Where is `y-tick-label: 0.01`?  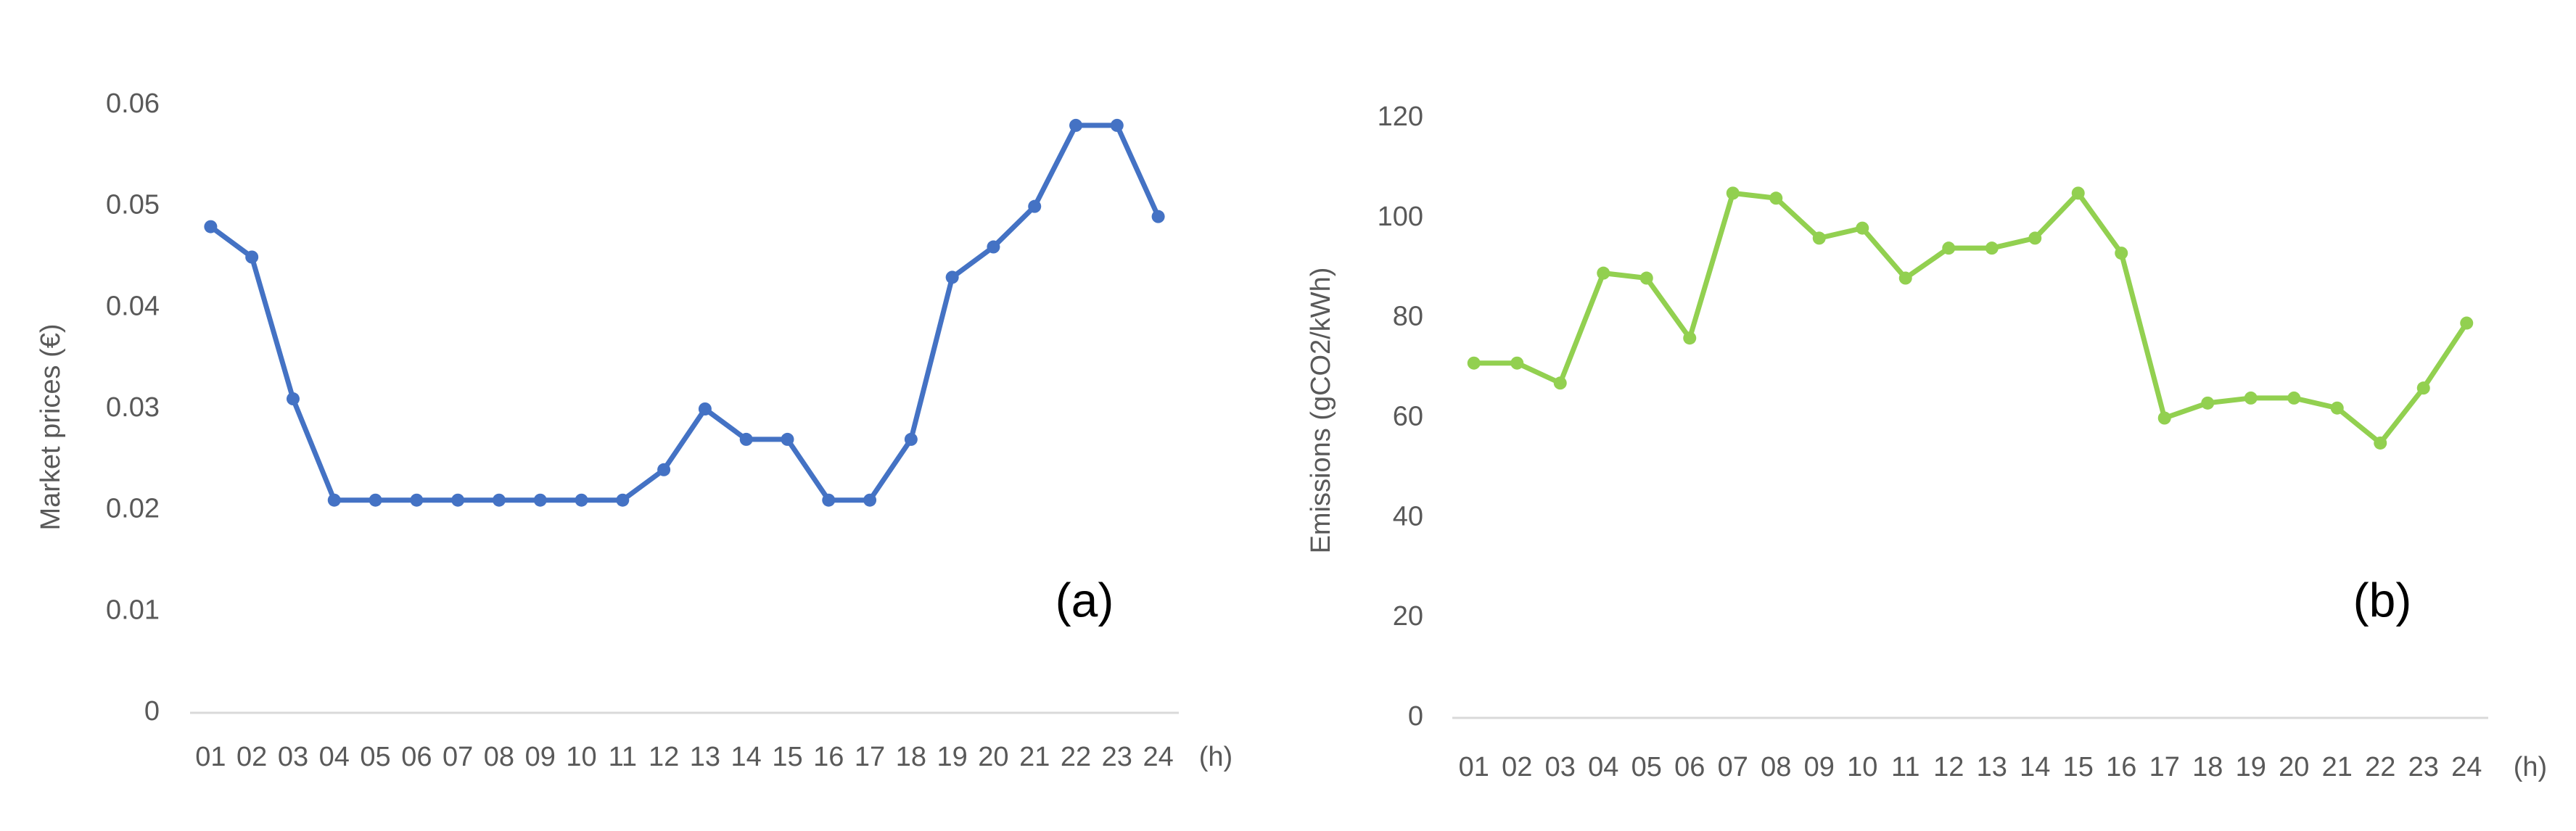 y-tick-label: 0.01 is located at coordinates (133, 610).